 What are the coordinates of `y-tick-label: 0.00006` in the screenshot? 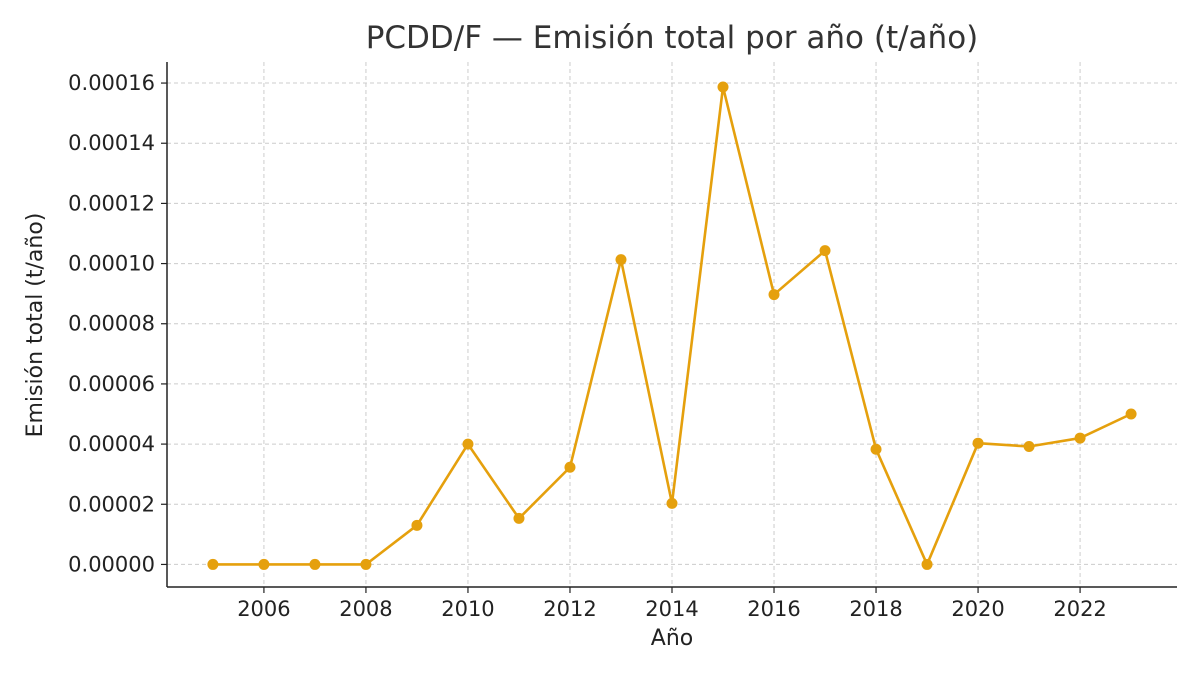 It's located at (111, 384).